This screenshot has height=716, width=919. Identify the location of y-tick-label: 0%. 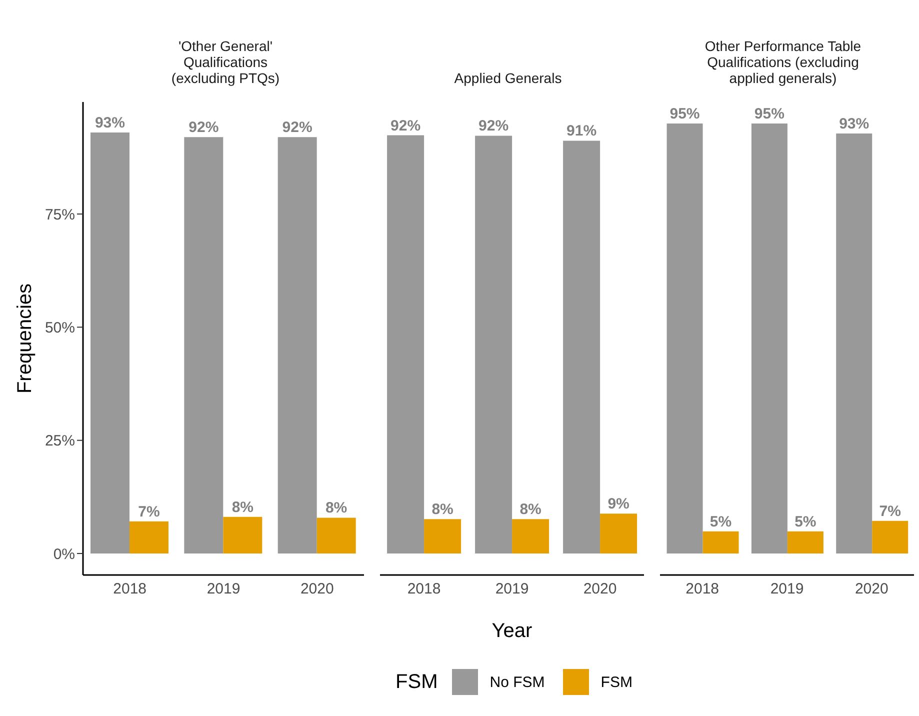
(64, 554).